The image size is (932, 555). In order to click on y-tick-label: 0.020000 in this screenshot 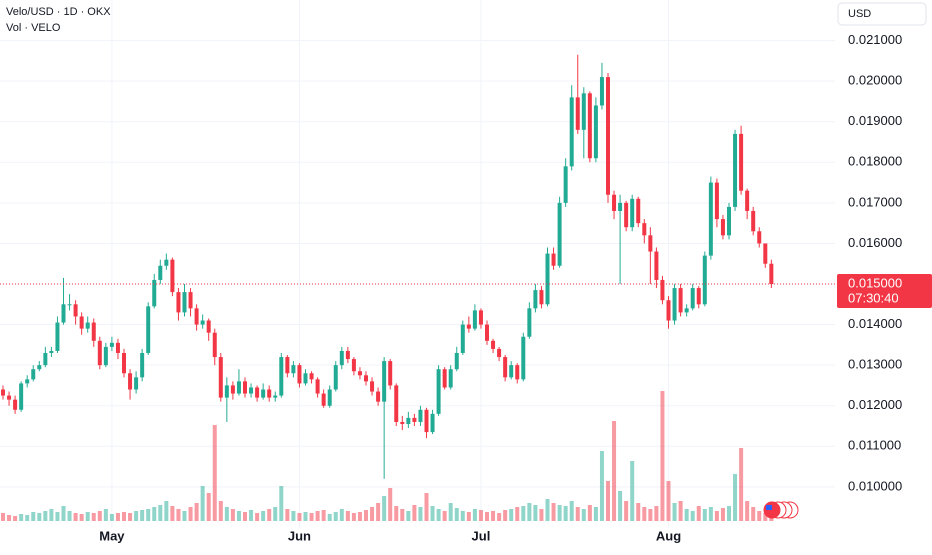, I will do `click(875, 80)`.